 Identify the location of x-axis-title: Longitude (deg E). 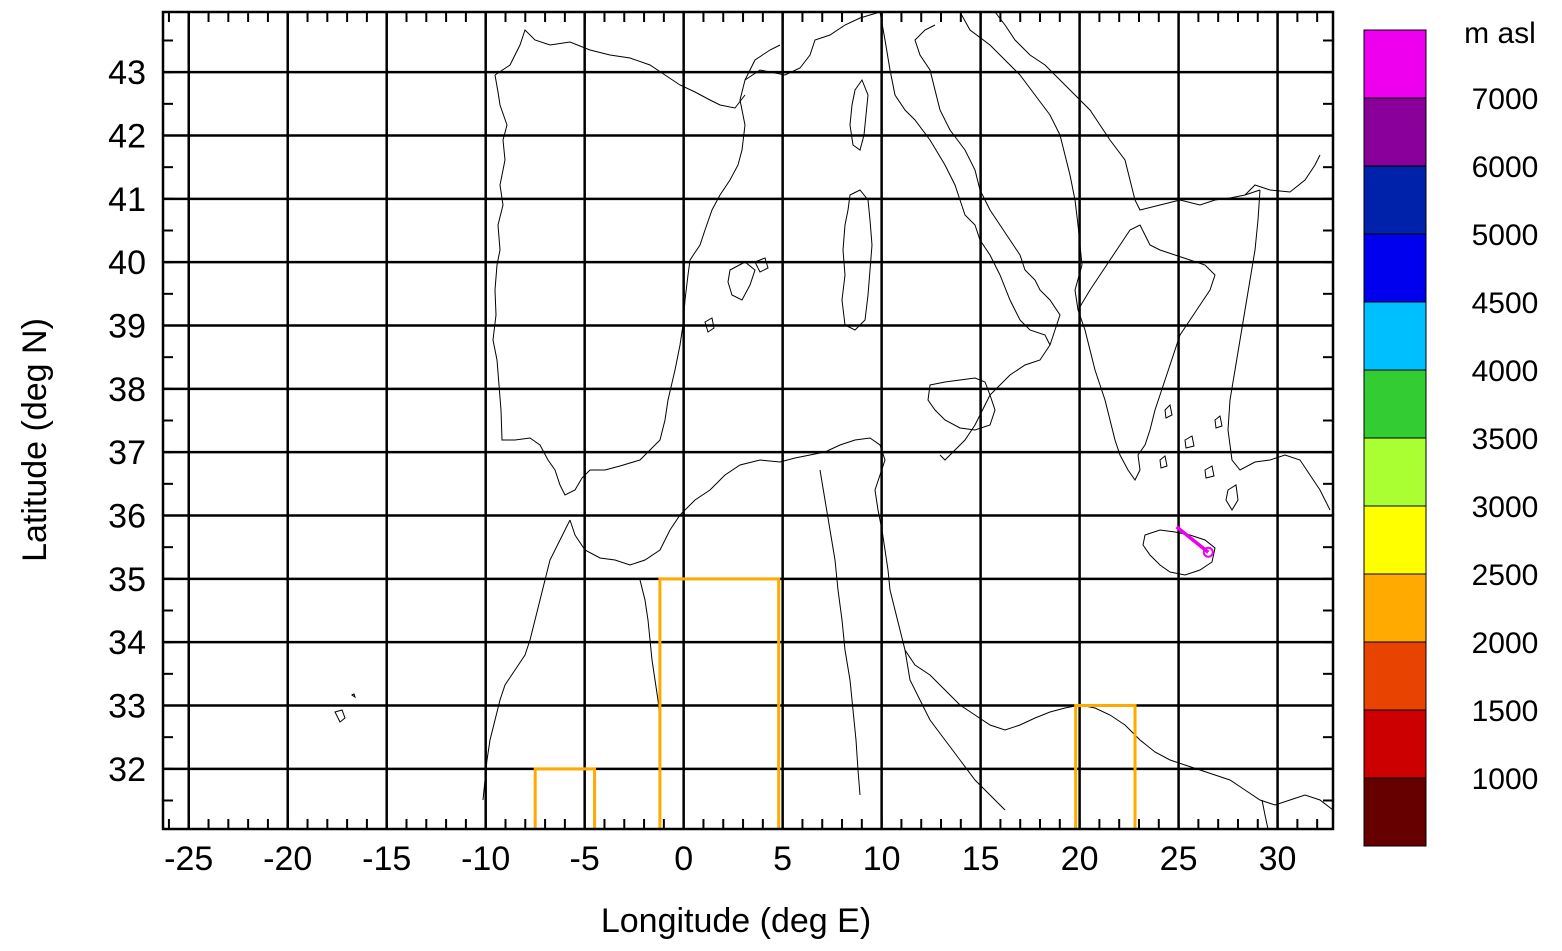
(736, 921).